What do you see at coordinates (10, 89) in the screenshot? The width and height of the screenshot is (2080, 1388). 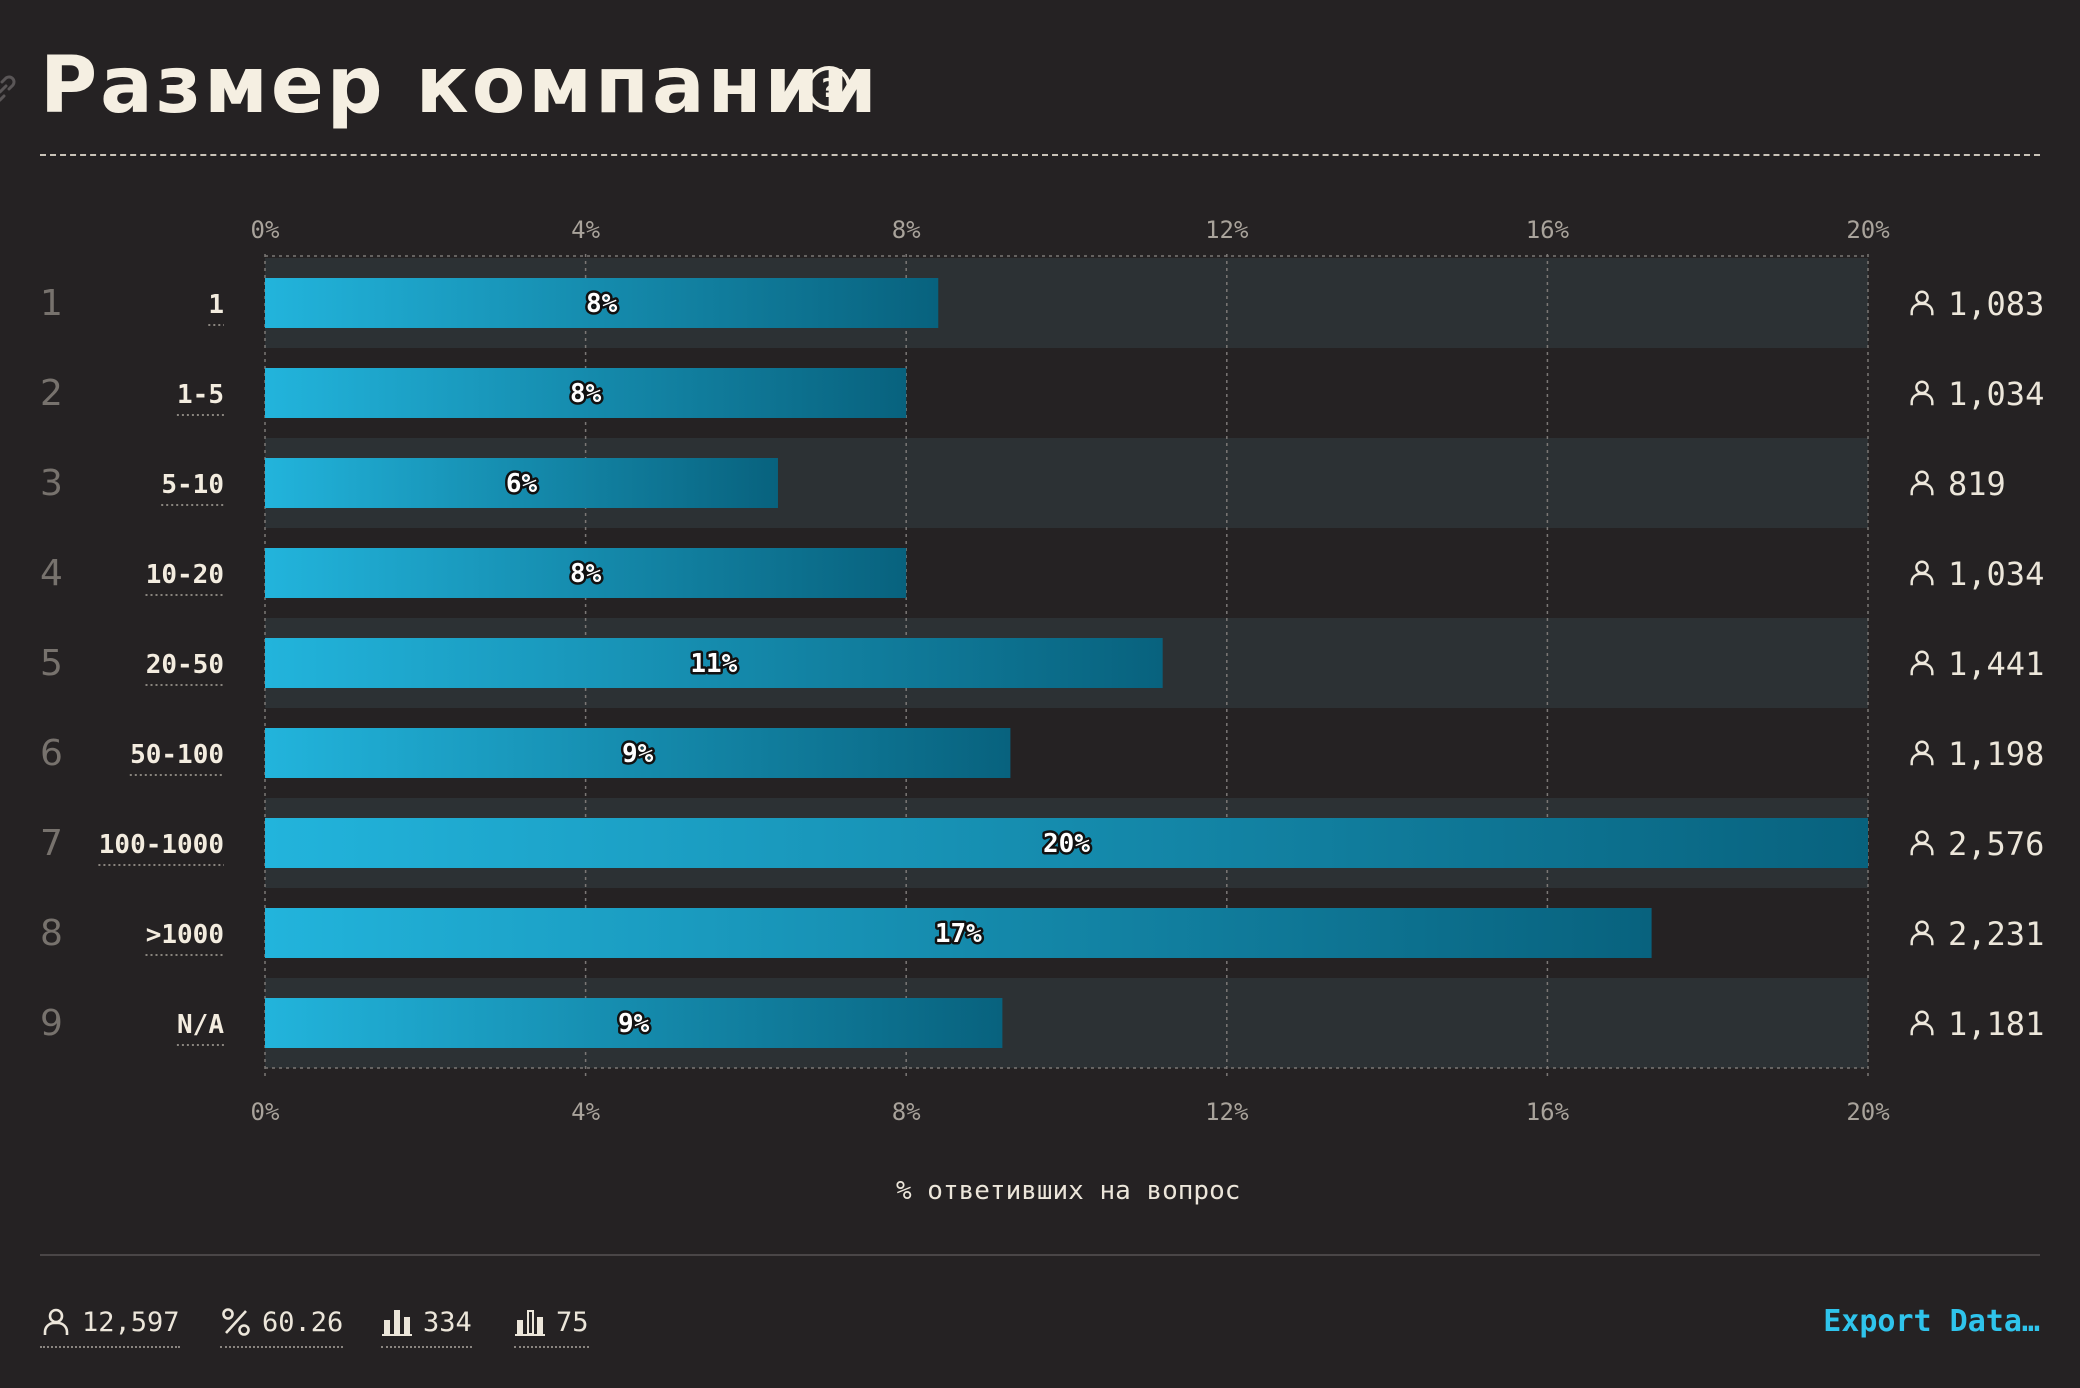 I see `link-icon` at bounding box center [10, 89].